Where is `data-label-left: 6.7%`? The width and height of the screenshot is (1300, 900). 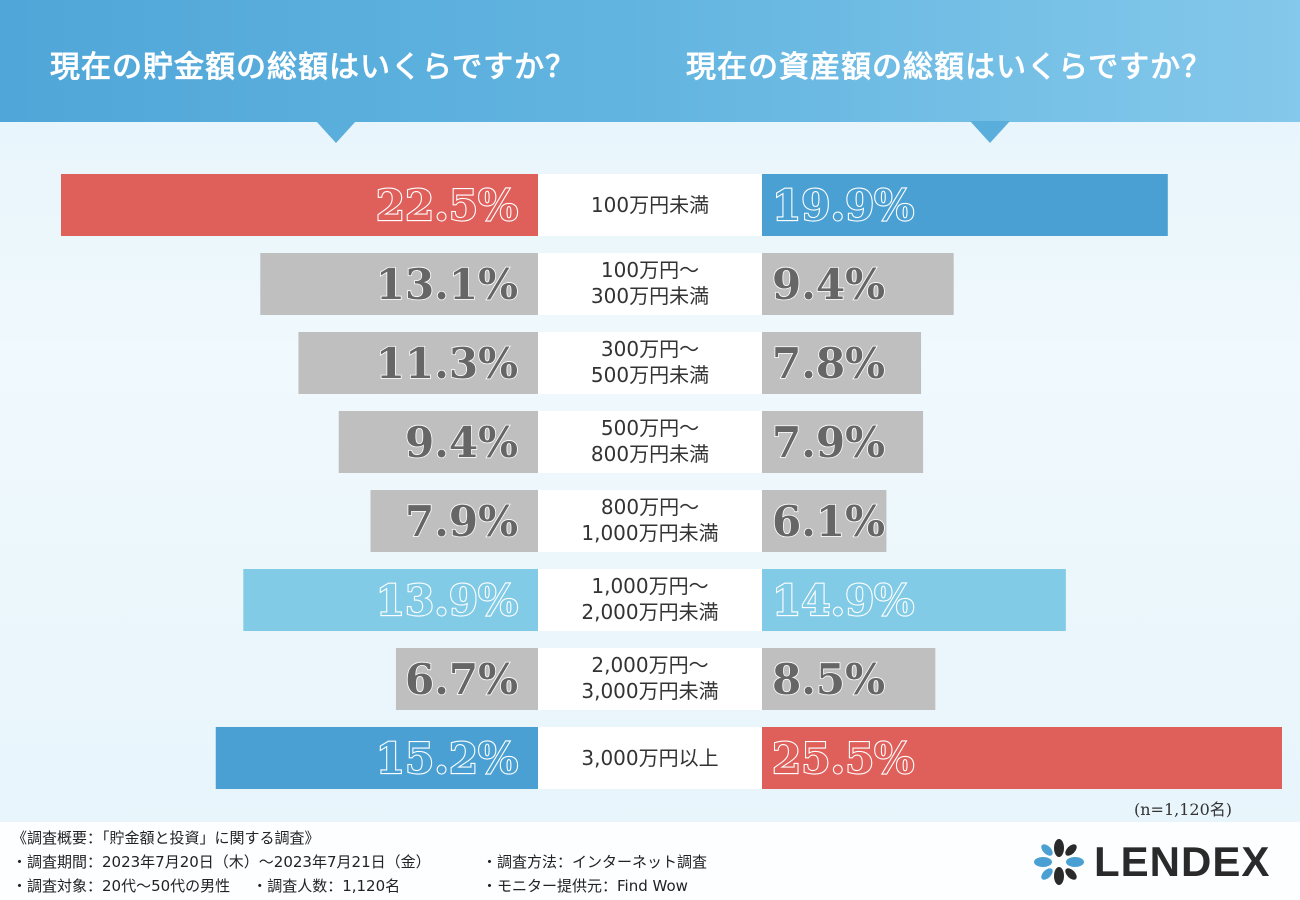
data-label-left: 6.7% is located at coordinates (461, 679).